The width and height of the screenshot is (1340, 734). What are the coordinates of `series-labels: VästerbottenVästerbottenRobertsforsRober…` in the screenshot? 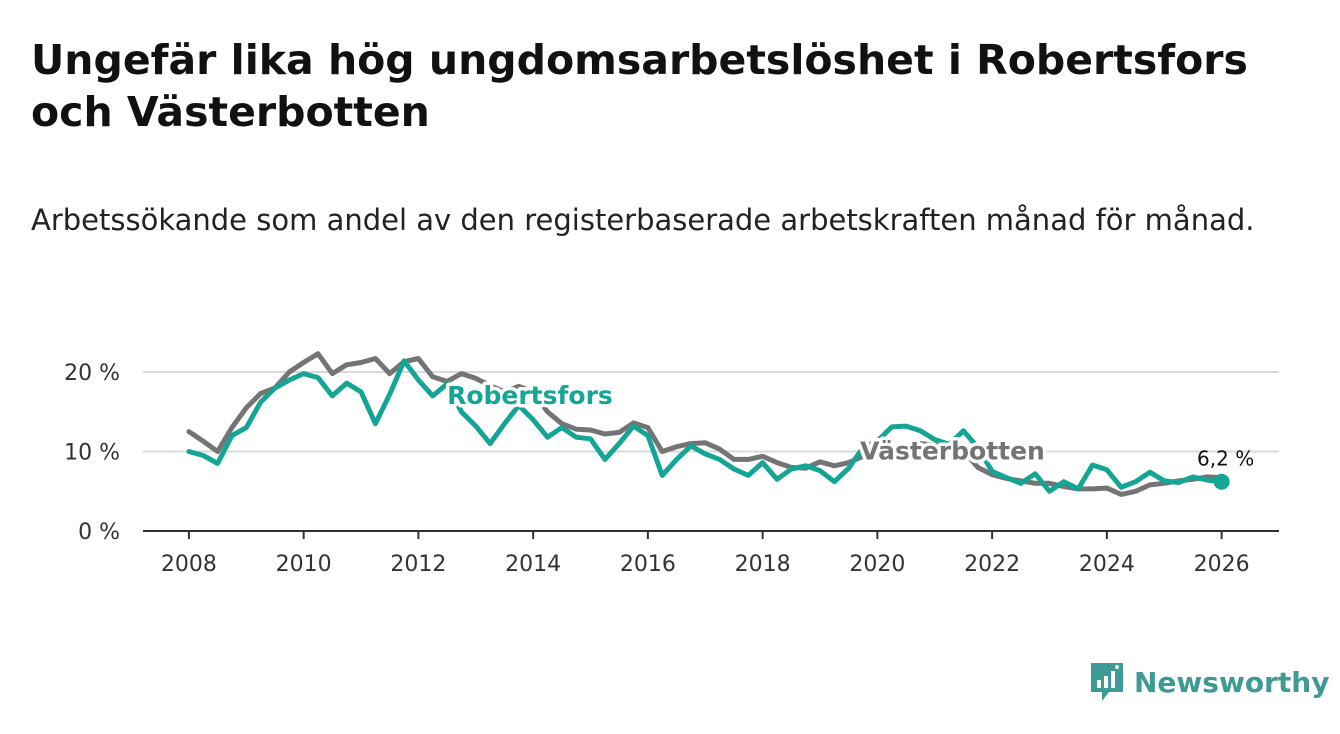 It's located at (849, 433).